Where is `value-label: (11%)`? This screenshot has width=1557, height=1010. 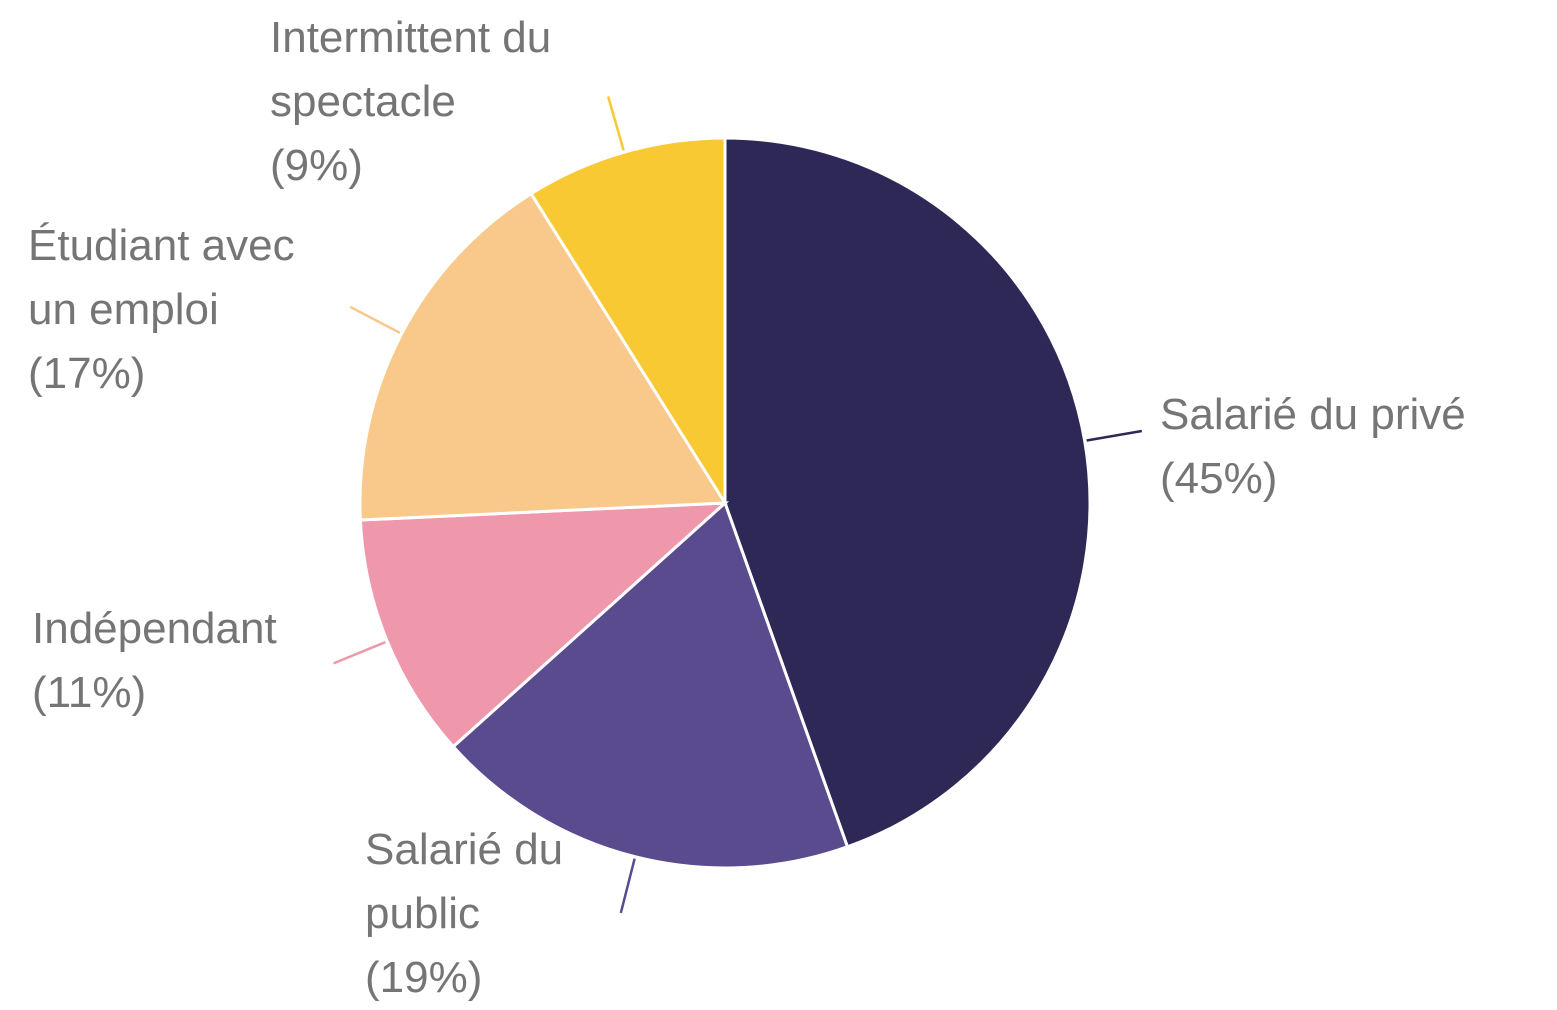 value-label: (11%) is located at coordinates (89, 692).